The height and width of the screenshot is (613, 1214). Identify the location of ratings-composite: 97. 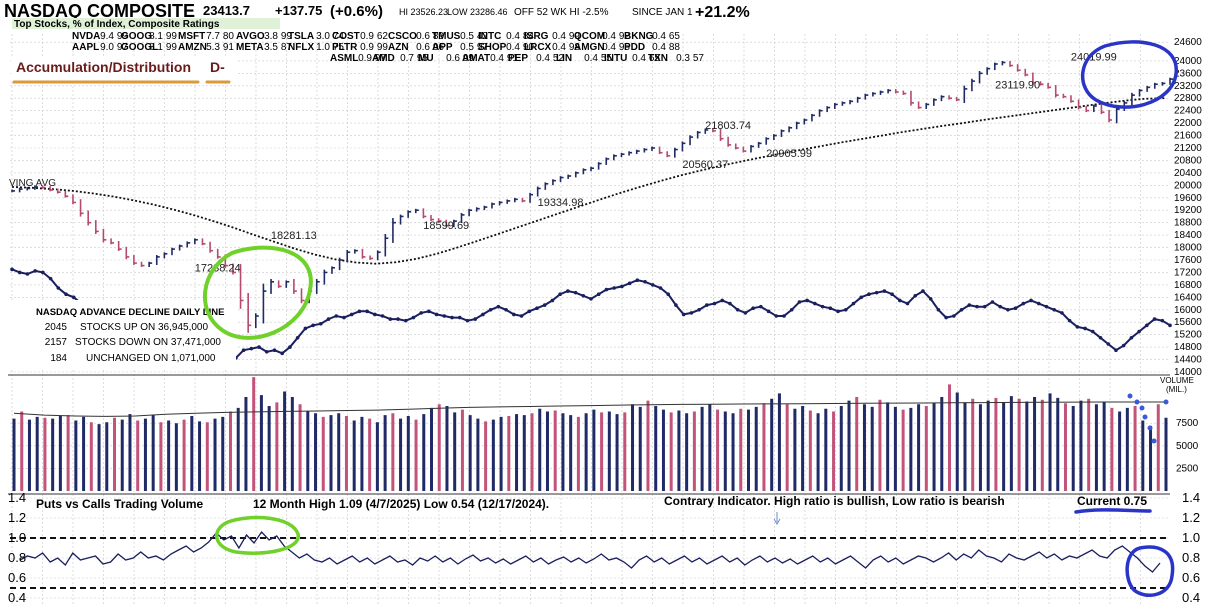
(483, 47).